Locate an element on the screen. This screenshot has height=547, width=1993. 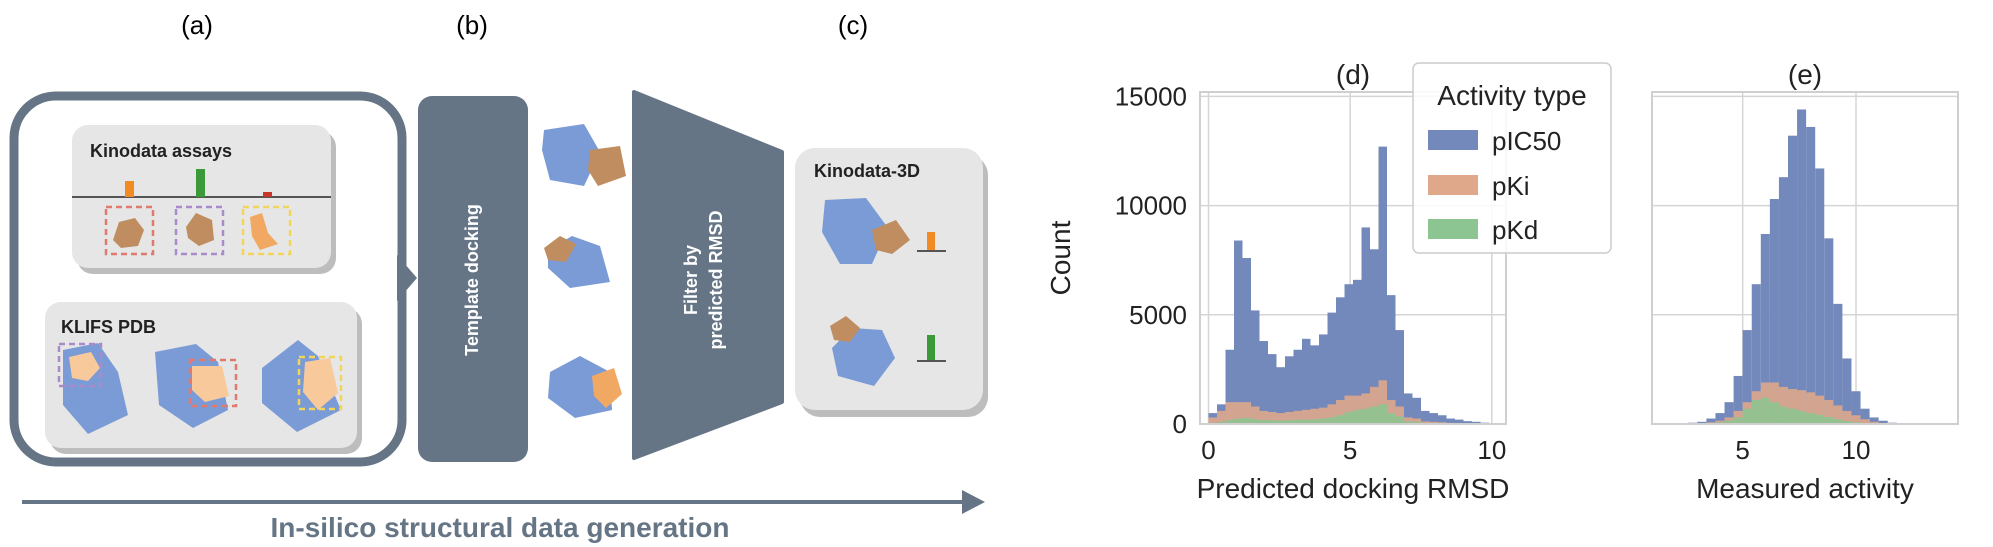
legend-swatch-pic50 is located at coordinates (1453, 140).